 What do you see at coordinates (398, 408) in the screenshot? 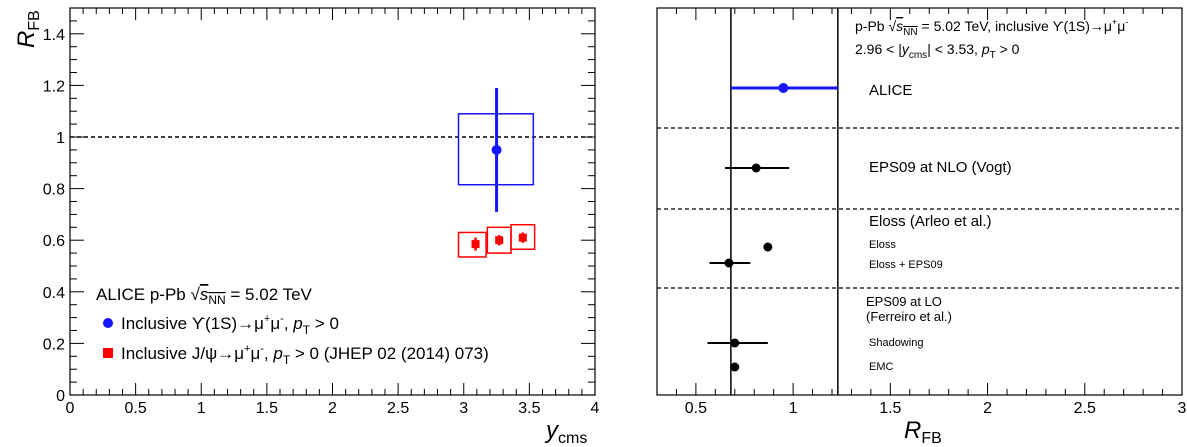
I see `left-x-tick-label: 2.5` at bounding box center [398, 408].